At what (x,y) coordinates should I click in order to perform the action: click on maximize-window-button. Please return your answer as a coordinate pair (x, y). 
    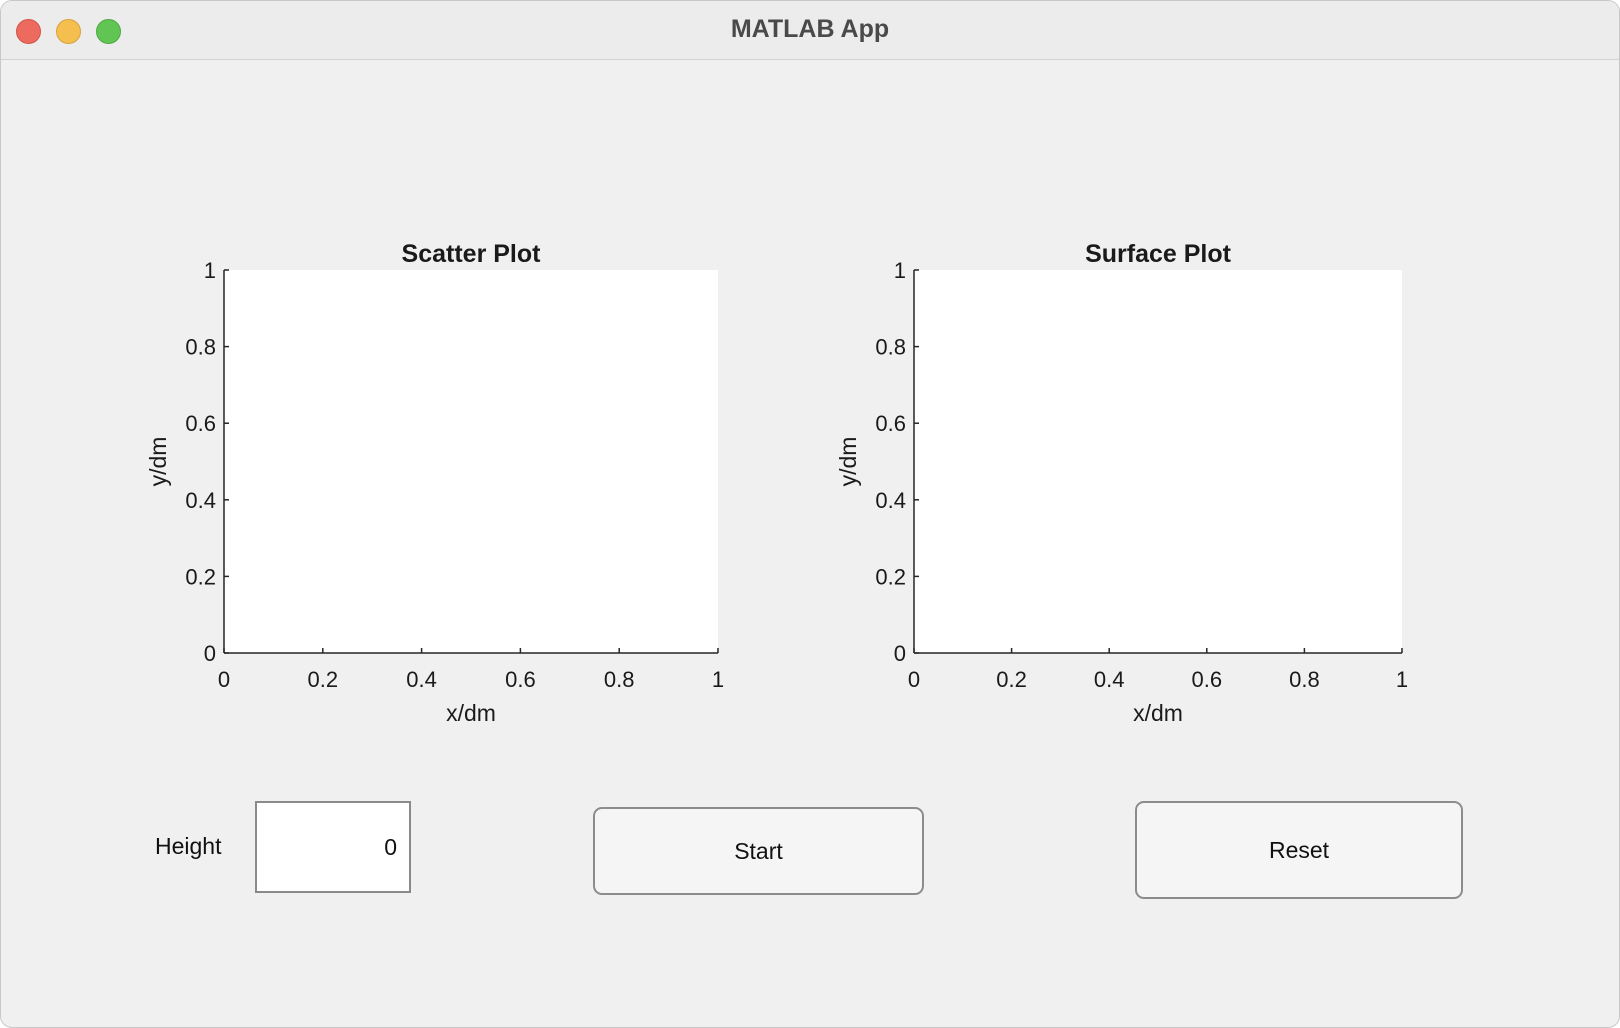
    Looking at the image, I should click on (108, 31).